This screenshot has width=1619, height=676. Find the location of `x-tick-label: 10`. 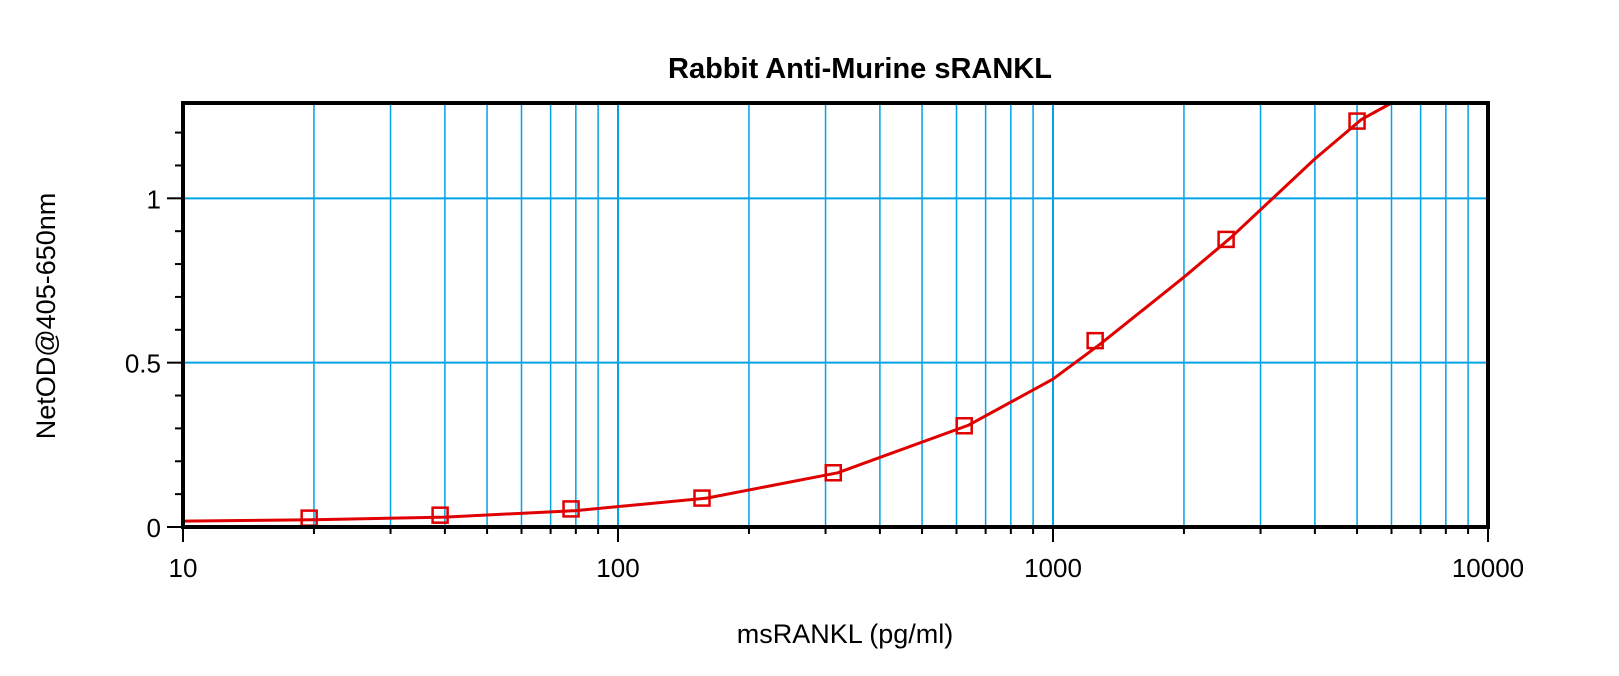

x-tick-label: 10 is located at coordinates (183, 568).